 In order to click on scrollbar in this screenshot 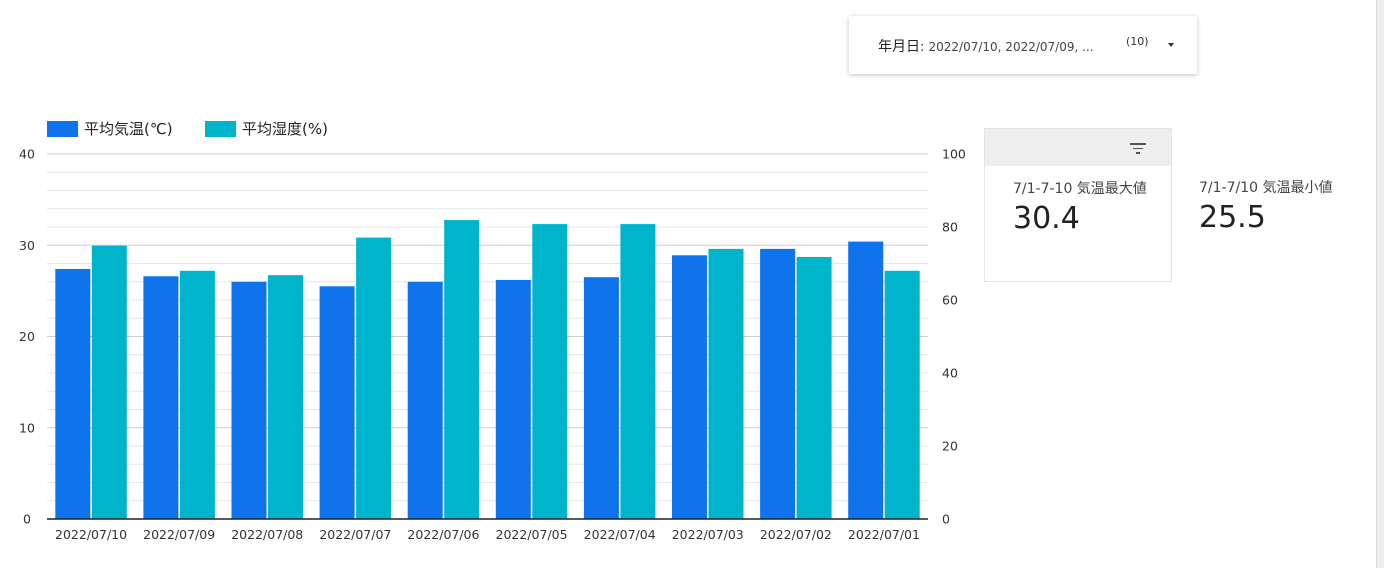, I will do `click(1380, 284)`.